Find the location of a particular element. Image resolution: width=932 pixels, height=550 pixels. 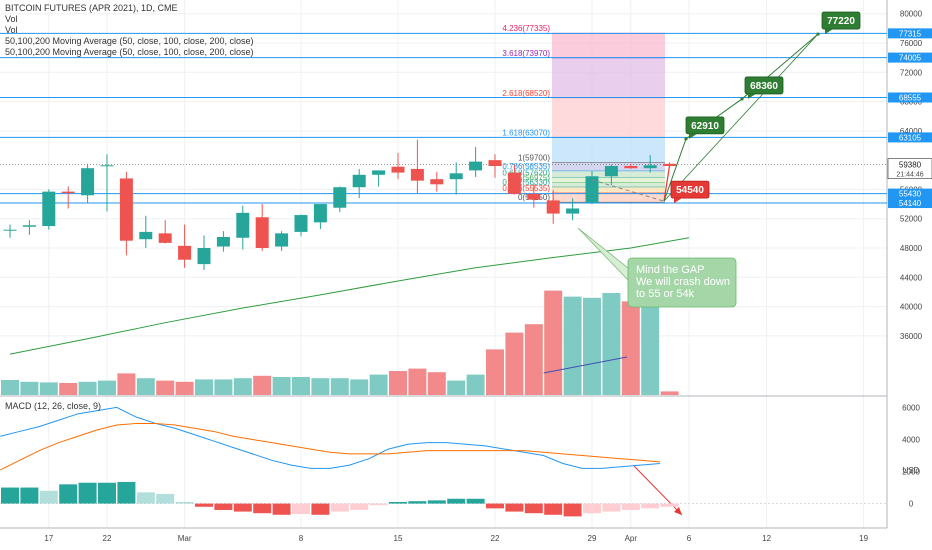

x-tick-label: Mar is located at coordinates (185, 538).